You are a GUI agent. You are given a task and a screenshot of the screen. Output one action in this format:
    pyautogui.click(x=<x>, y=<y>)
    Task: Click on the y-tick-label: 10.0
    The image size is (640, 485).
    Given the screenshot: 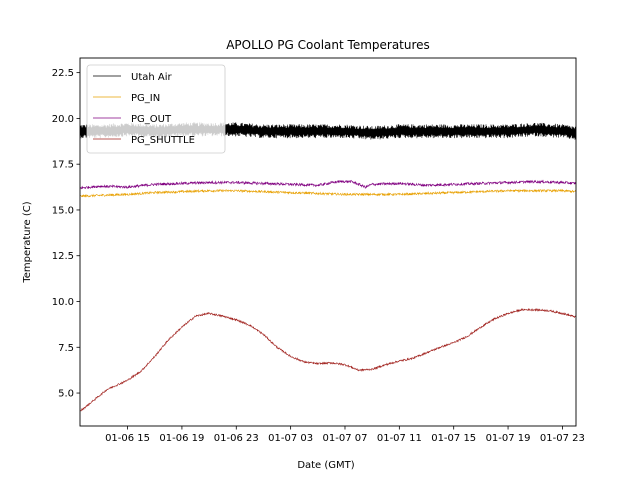 What is the action you would take?
    pyautogui.click(x=63, y=302)
    